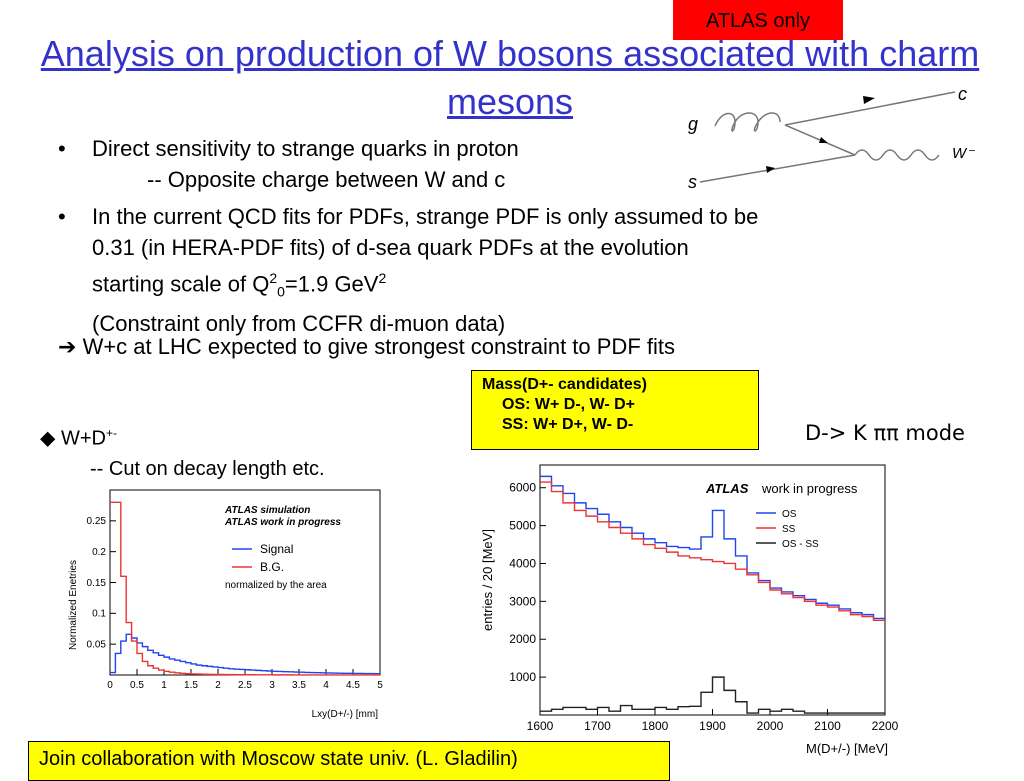 This screenshot has width=1024, height=781. Describe the element at coordinates (299, 323) in the screenshot. I see `bullet-2-line4: (Constraint only from CCFR di-muon data)` at that location.